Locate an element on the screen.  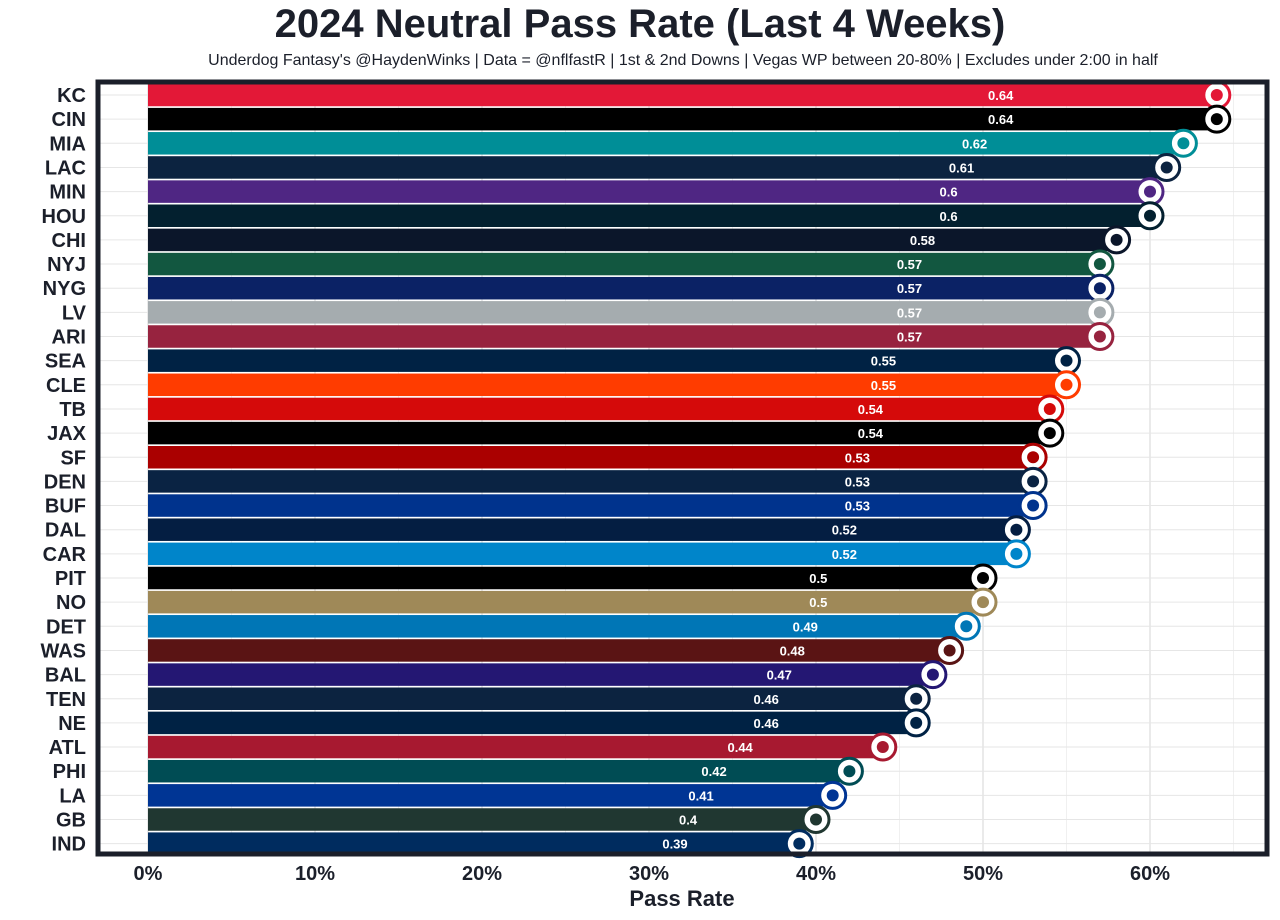
patriots-logo-icon is located at coordinates (916, 723).